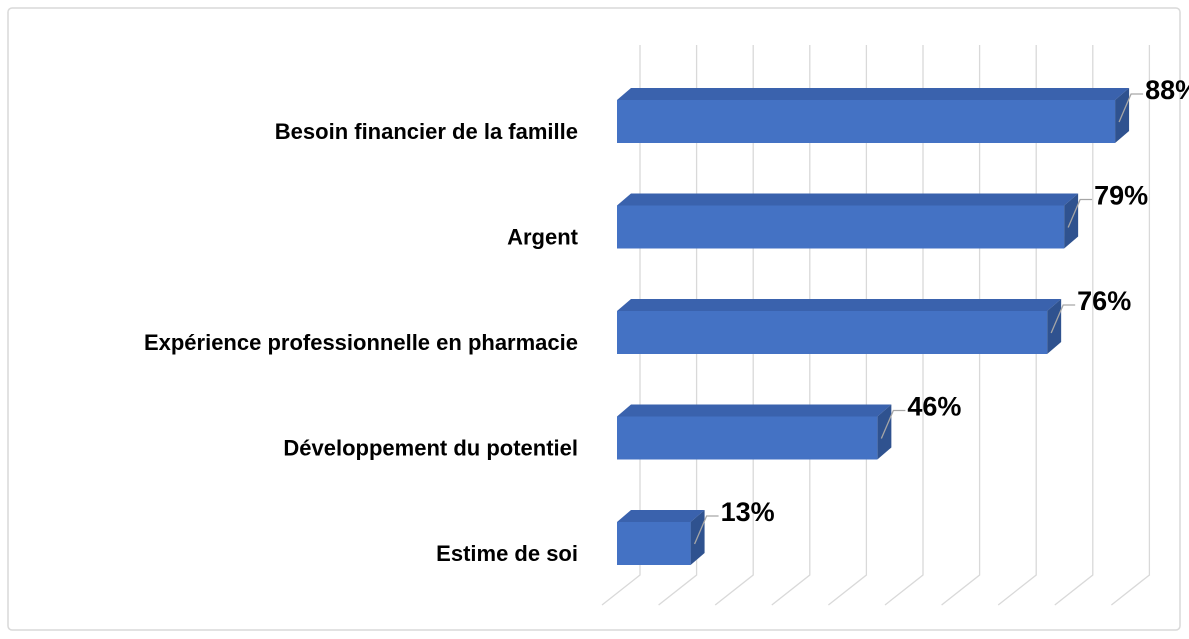 The image size is (1189, 639). Describe the element at coordinates (748, 512) in the screenshot. I see `data-label: 13%` at that location.